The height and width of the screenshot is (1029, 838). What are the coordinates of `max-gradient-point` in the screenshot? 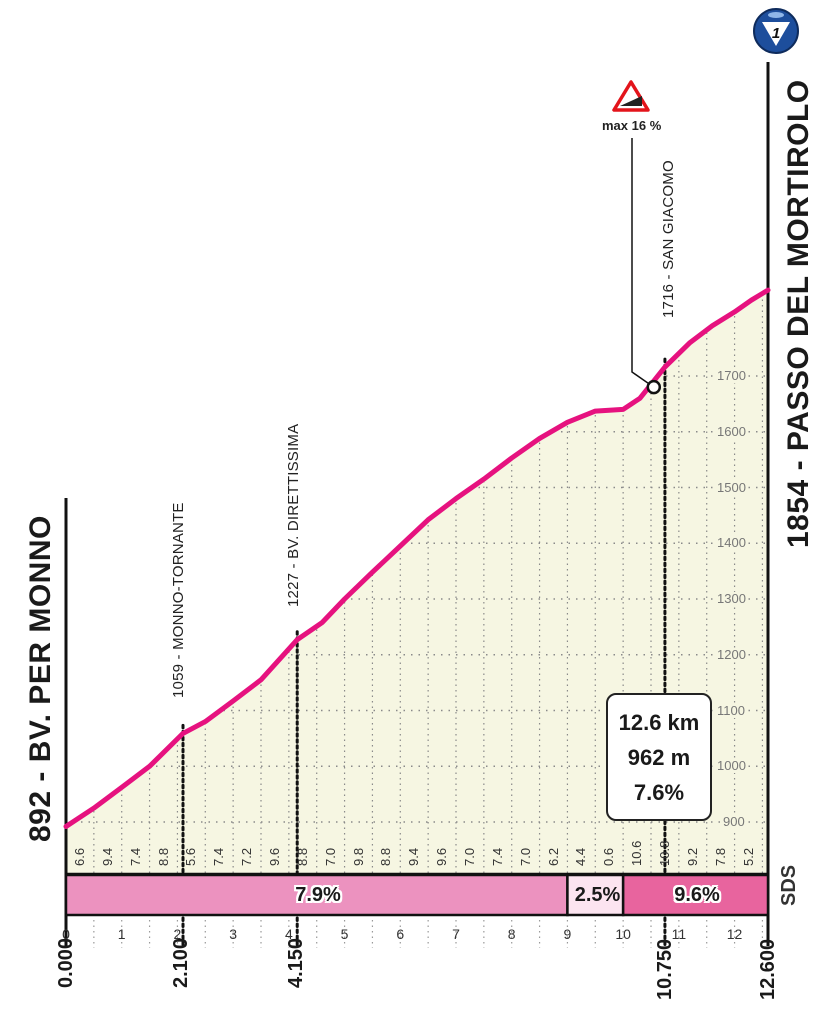 It's located at (654, 387).